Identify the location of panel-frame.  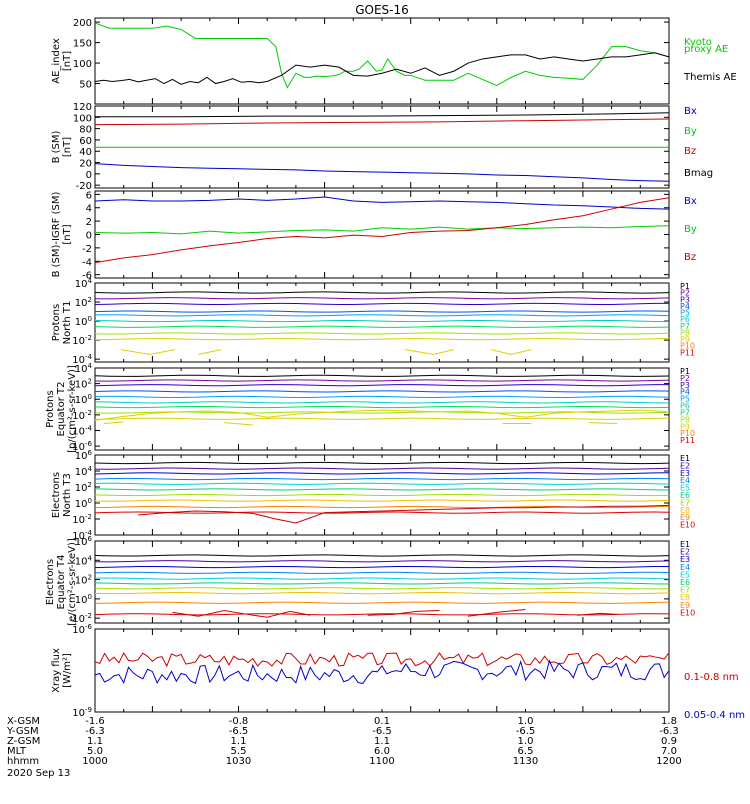
(382, 670).